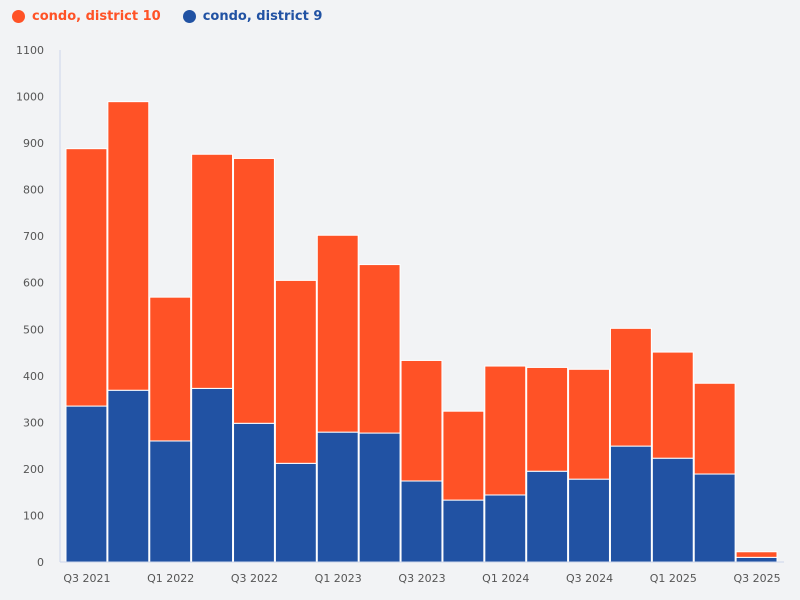 This screenshot has width=800, height=600. Describe the element at coordinates (33, 329) in the screenshot. I see `y-tick-label: 500` at that location.